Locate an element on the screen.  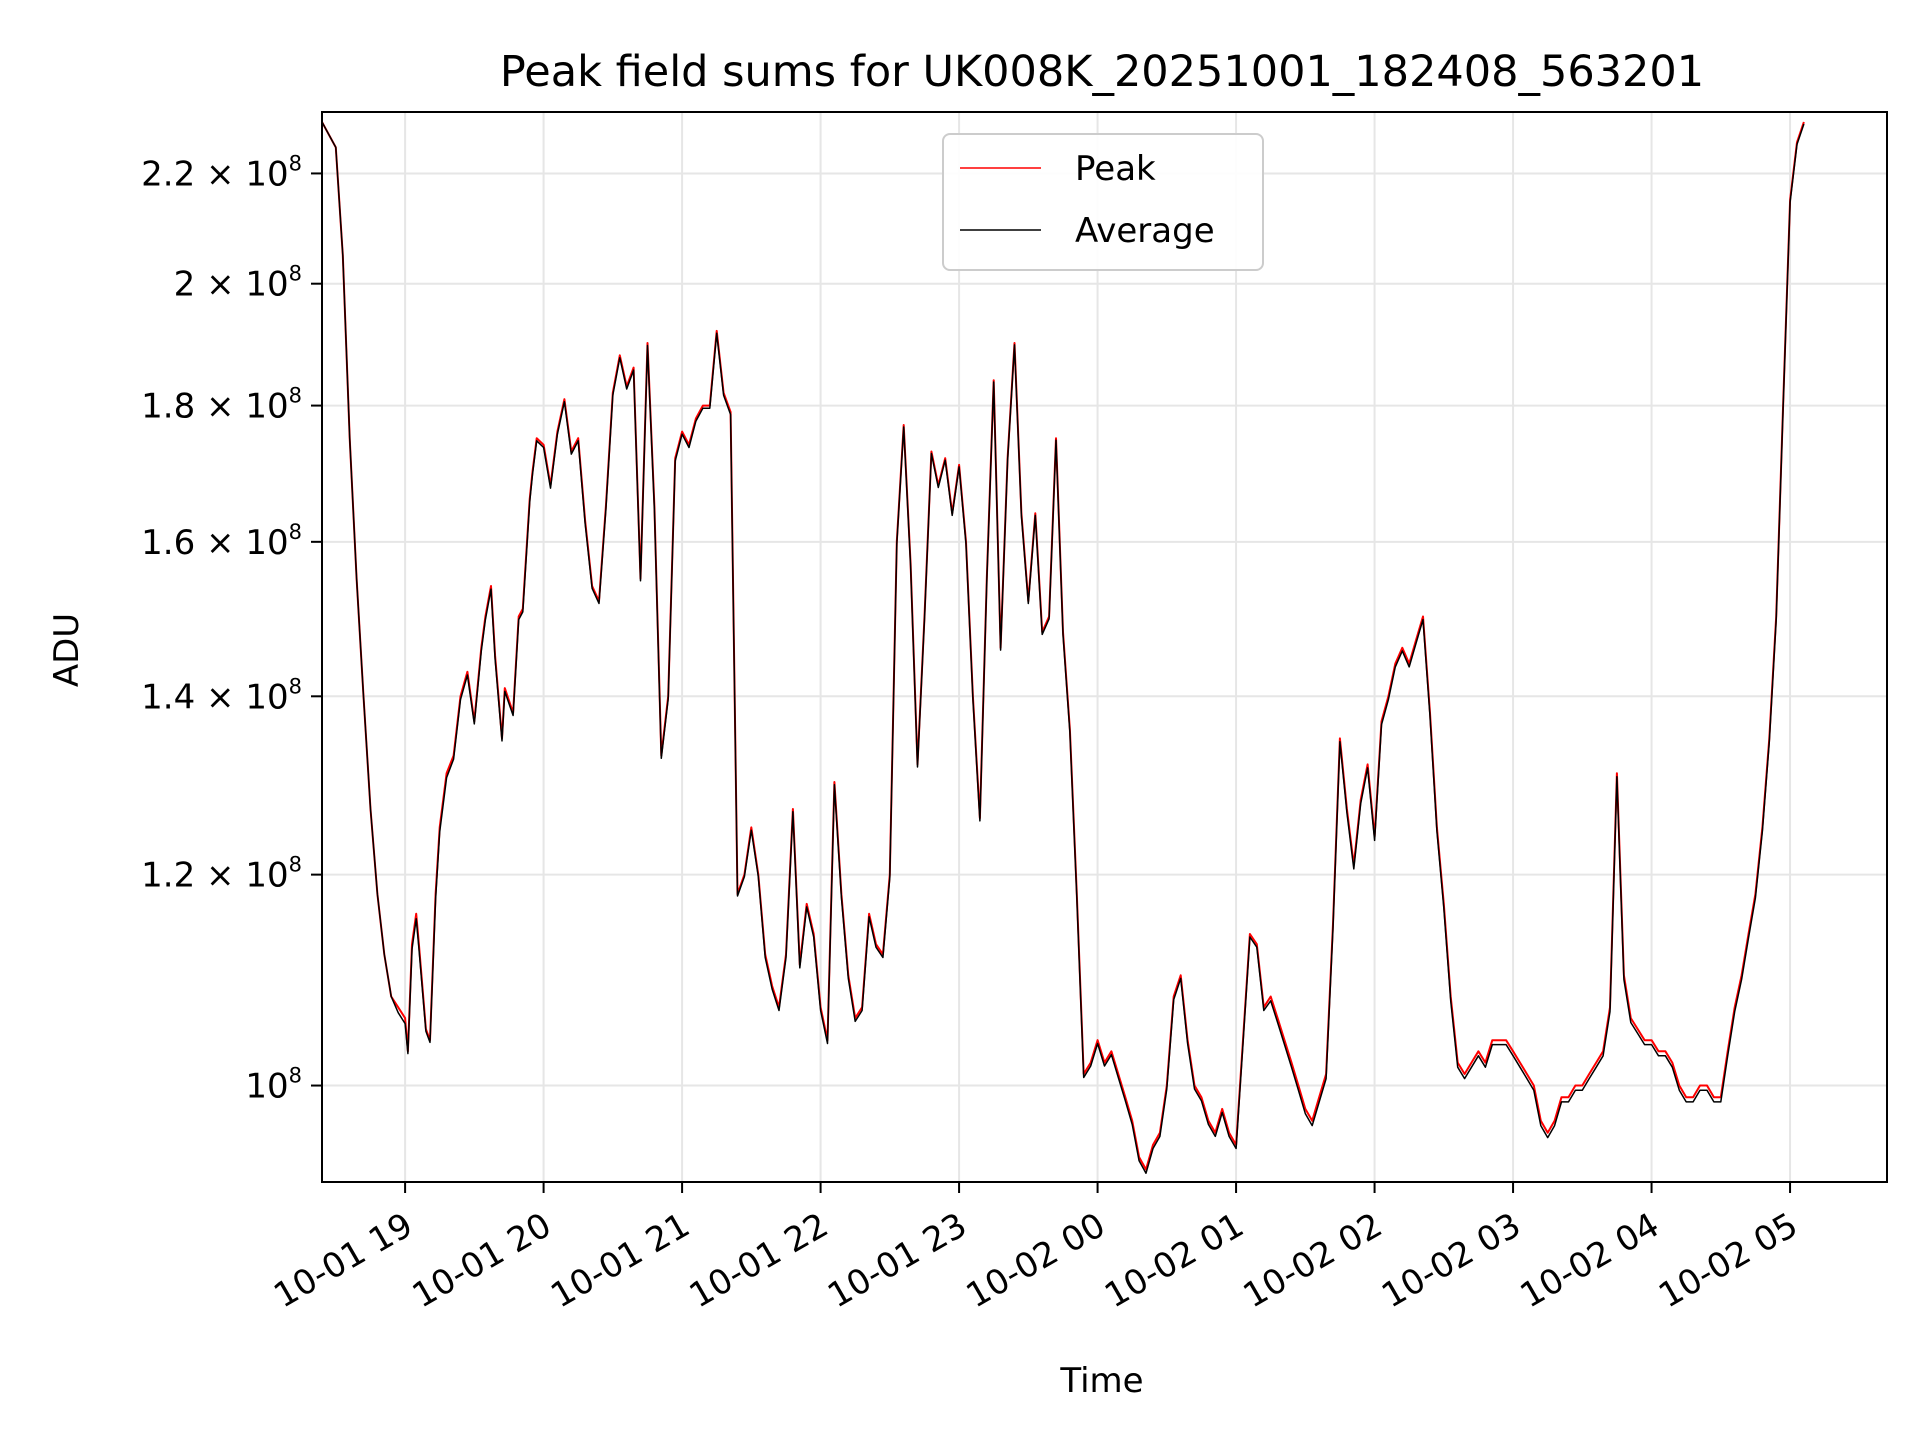
legend-average-label: Average is located at coordinates (1145, 231).